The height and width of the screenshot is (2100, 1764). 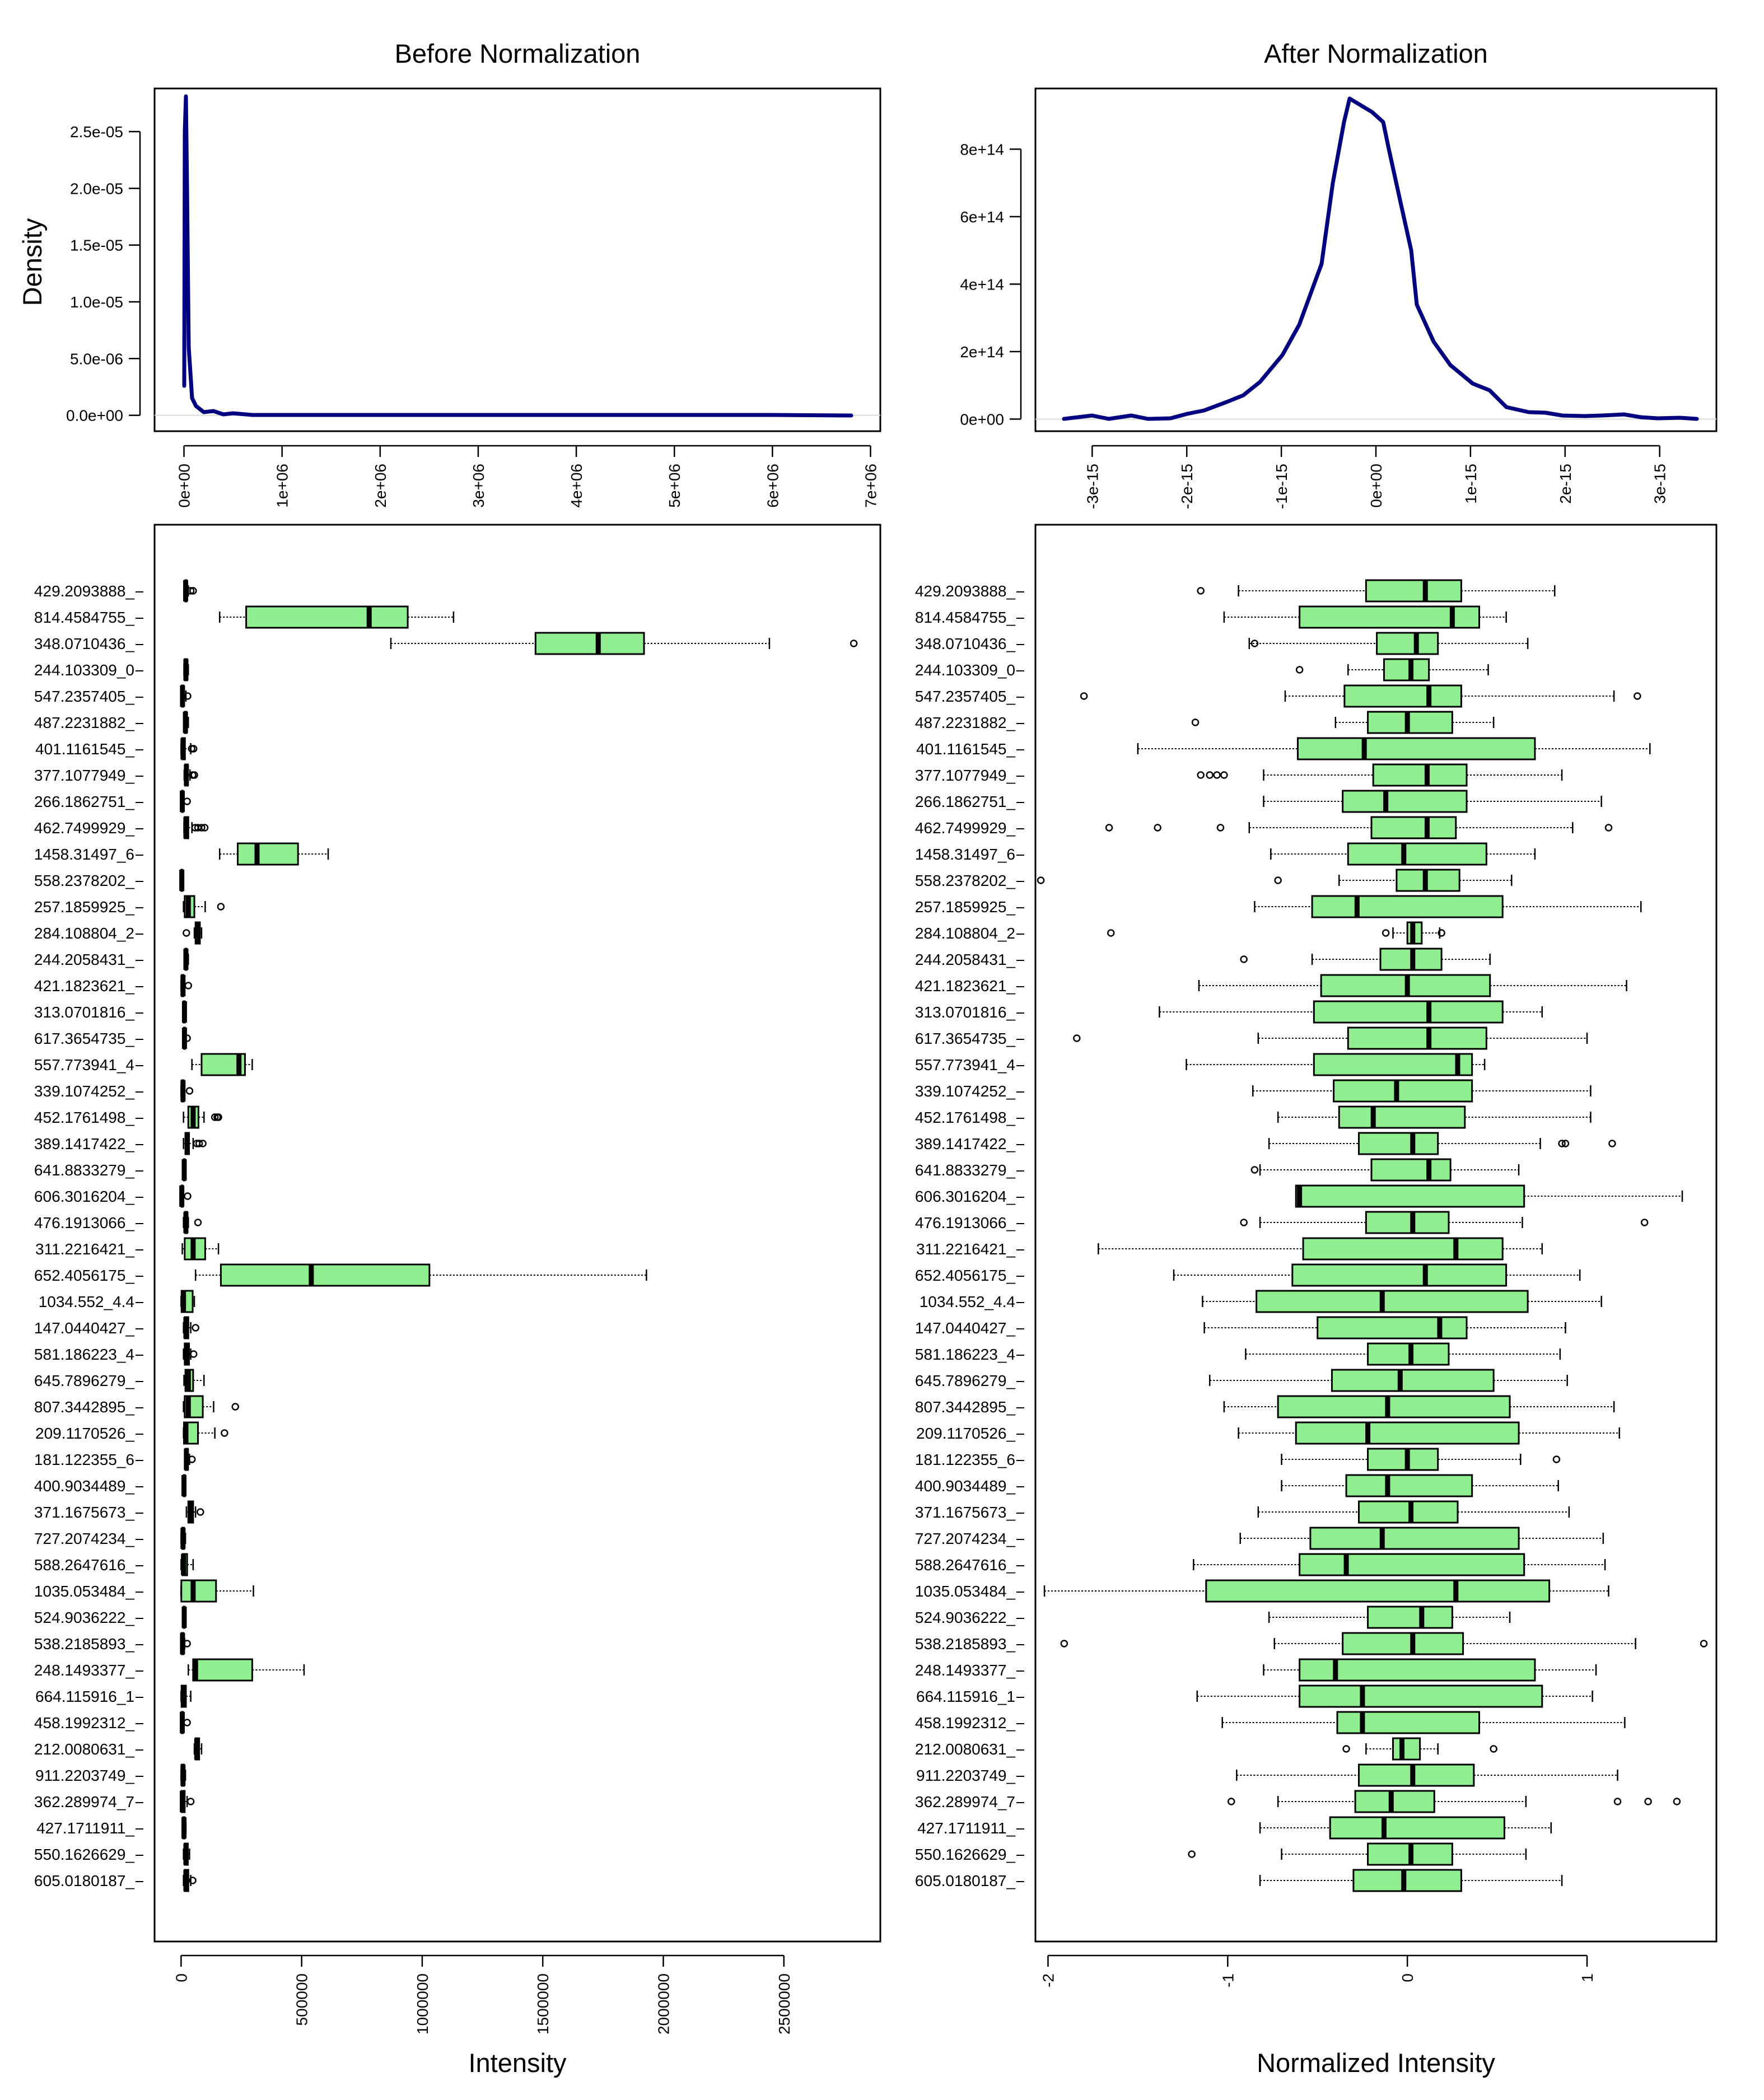 I want to click on category-label: 339.1074252_, so click(x=966, y=1091).